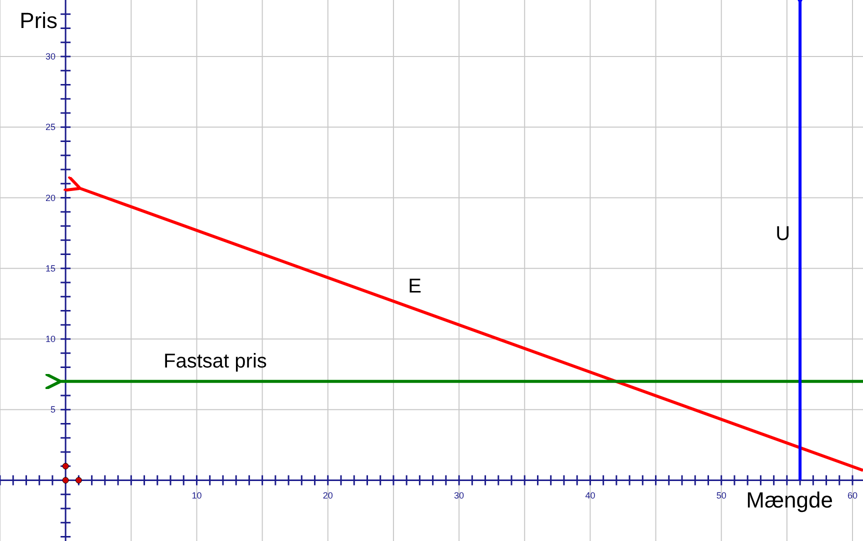 This screenshot has height=541, width=863. I want to click on x-axis-title: Mængde, so click(789, 499).